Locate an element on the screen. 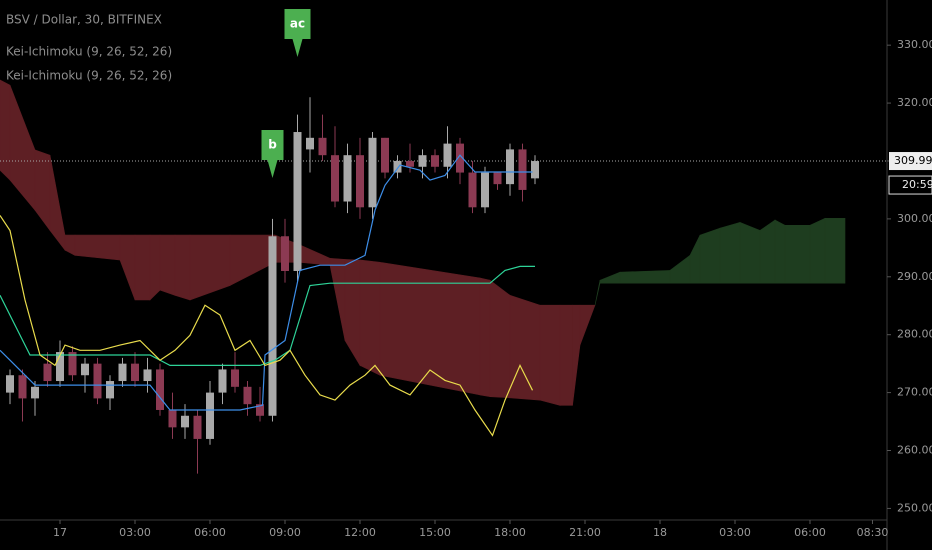  y-tick-label: 290.000 is located at coordinates (914, 276).